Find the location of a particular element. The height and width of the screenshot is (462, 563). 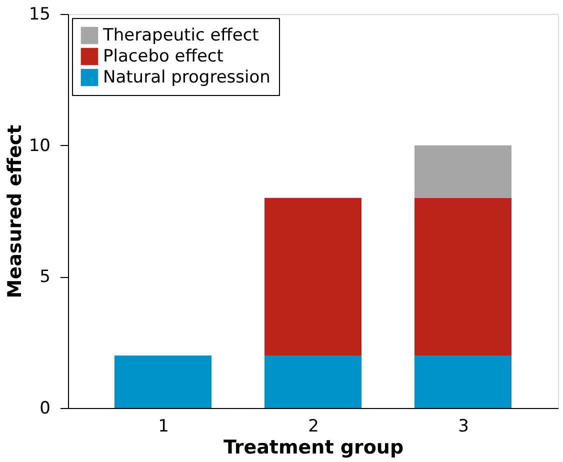

y-tick-label: 10 is located at coordinates (39, 146).